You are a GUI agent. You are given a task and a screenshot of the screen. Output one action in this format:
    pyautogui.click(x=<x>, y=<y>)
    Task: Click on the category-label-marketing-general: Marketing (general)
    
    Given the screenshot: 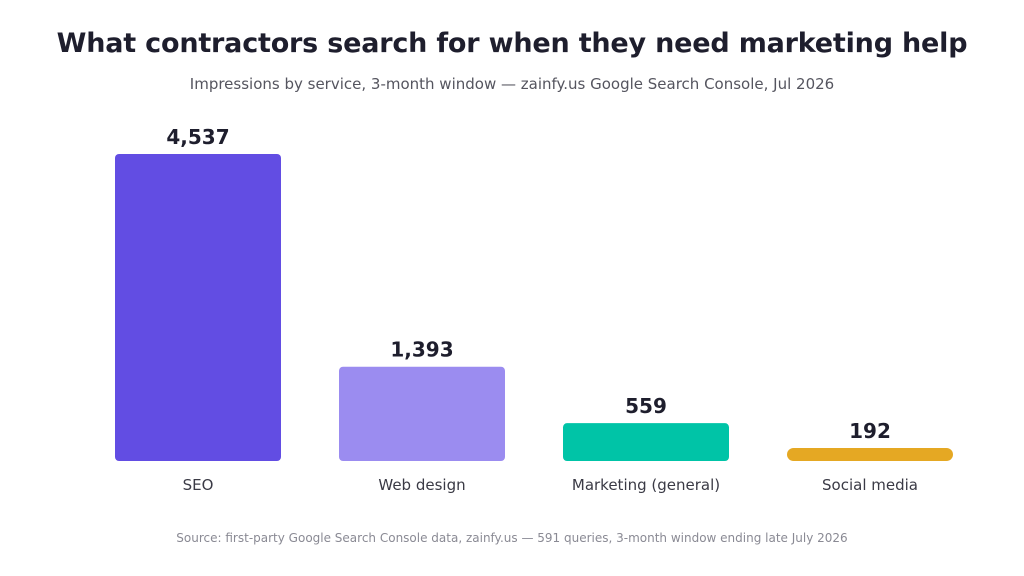 What is the action you would take?
    pyautogui.click(x=646, y=485)
    